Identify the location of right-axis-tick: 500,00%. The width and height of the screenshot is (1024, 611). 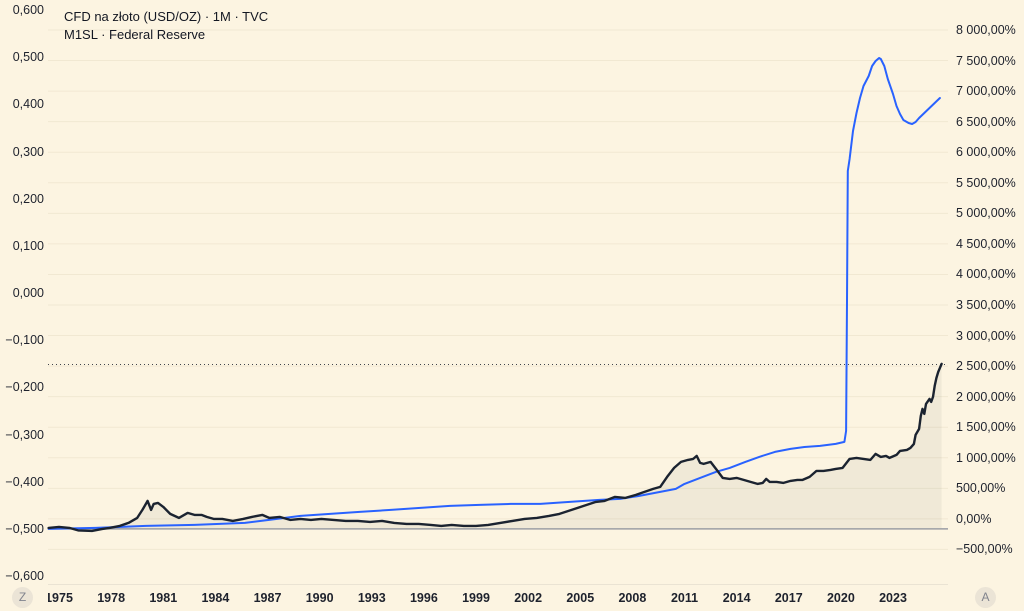
(981, 488).